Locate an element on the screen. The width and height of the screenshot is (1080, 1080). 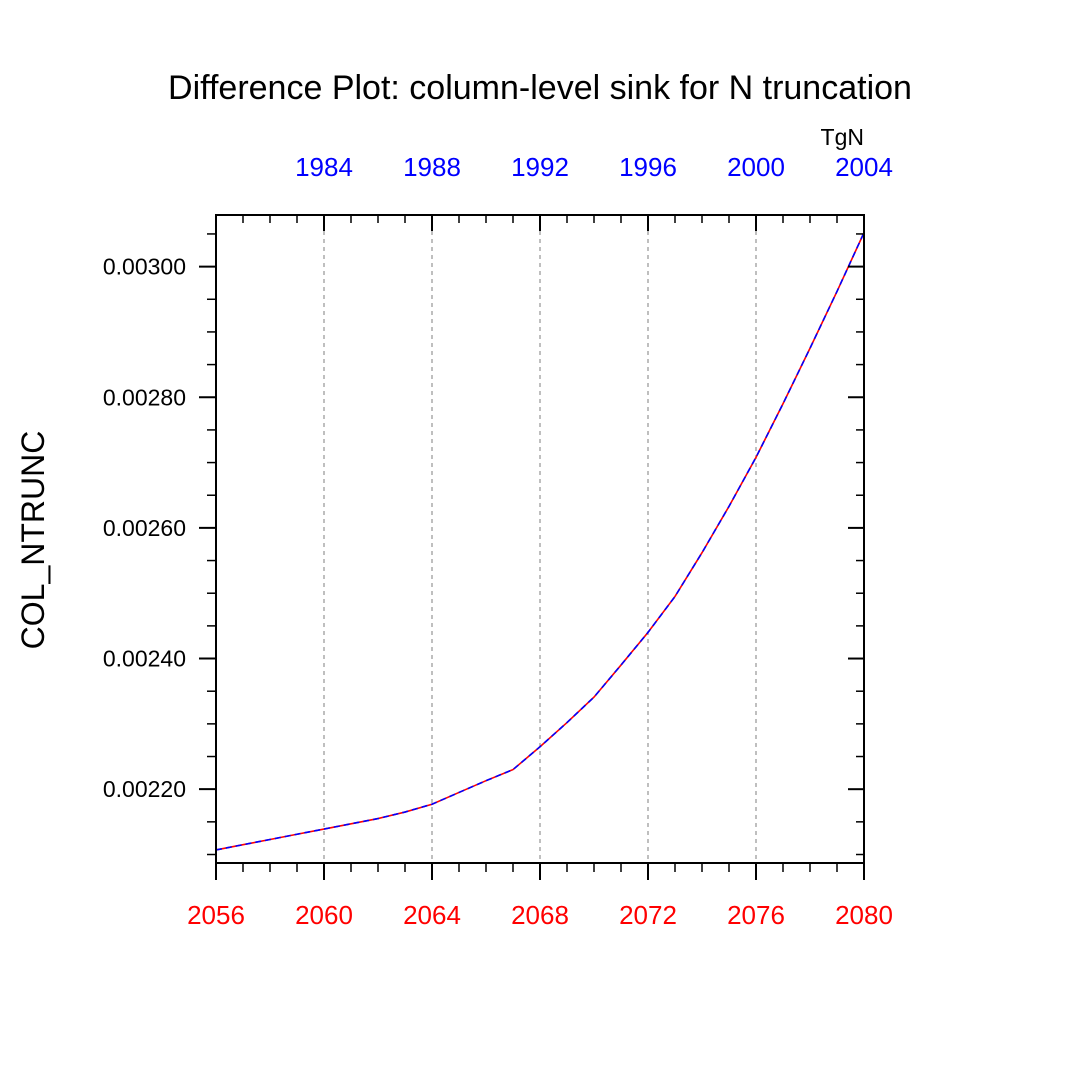
x-tick-label: 2056 is located at coordinates (216, 915).